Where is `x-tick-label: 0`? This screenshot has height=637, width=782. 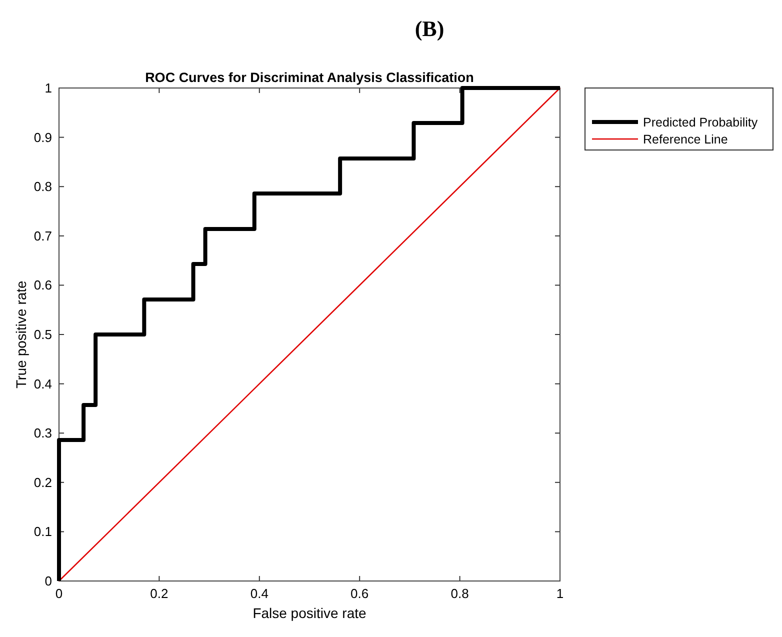
x-tick-label: 0 is located at coordinates (59, 593).